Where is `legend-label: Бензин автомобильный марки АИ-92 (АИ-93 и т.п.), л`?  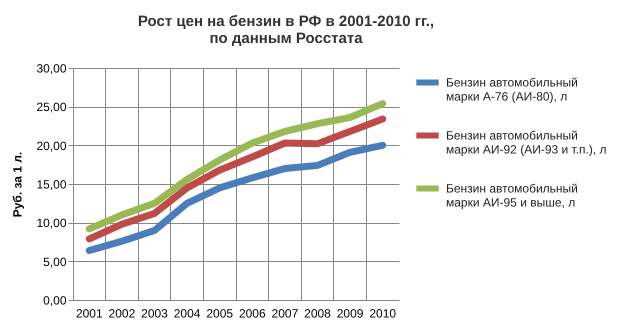
legend-label: Бензин автомобильный марки АИ-92 (АИ-93 и т.п.), л is located at coordinates (526, 142).